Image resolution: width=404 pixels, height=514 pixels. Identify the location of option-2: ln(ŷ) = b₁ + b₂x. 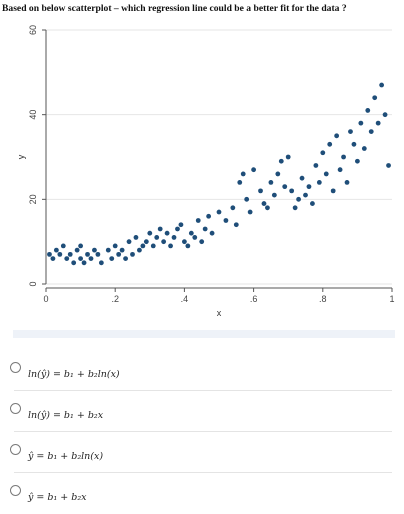
(202, 411).